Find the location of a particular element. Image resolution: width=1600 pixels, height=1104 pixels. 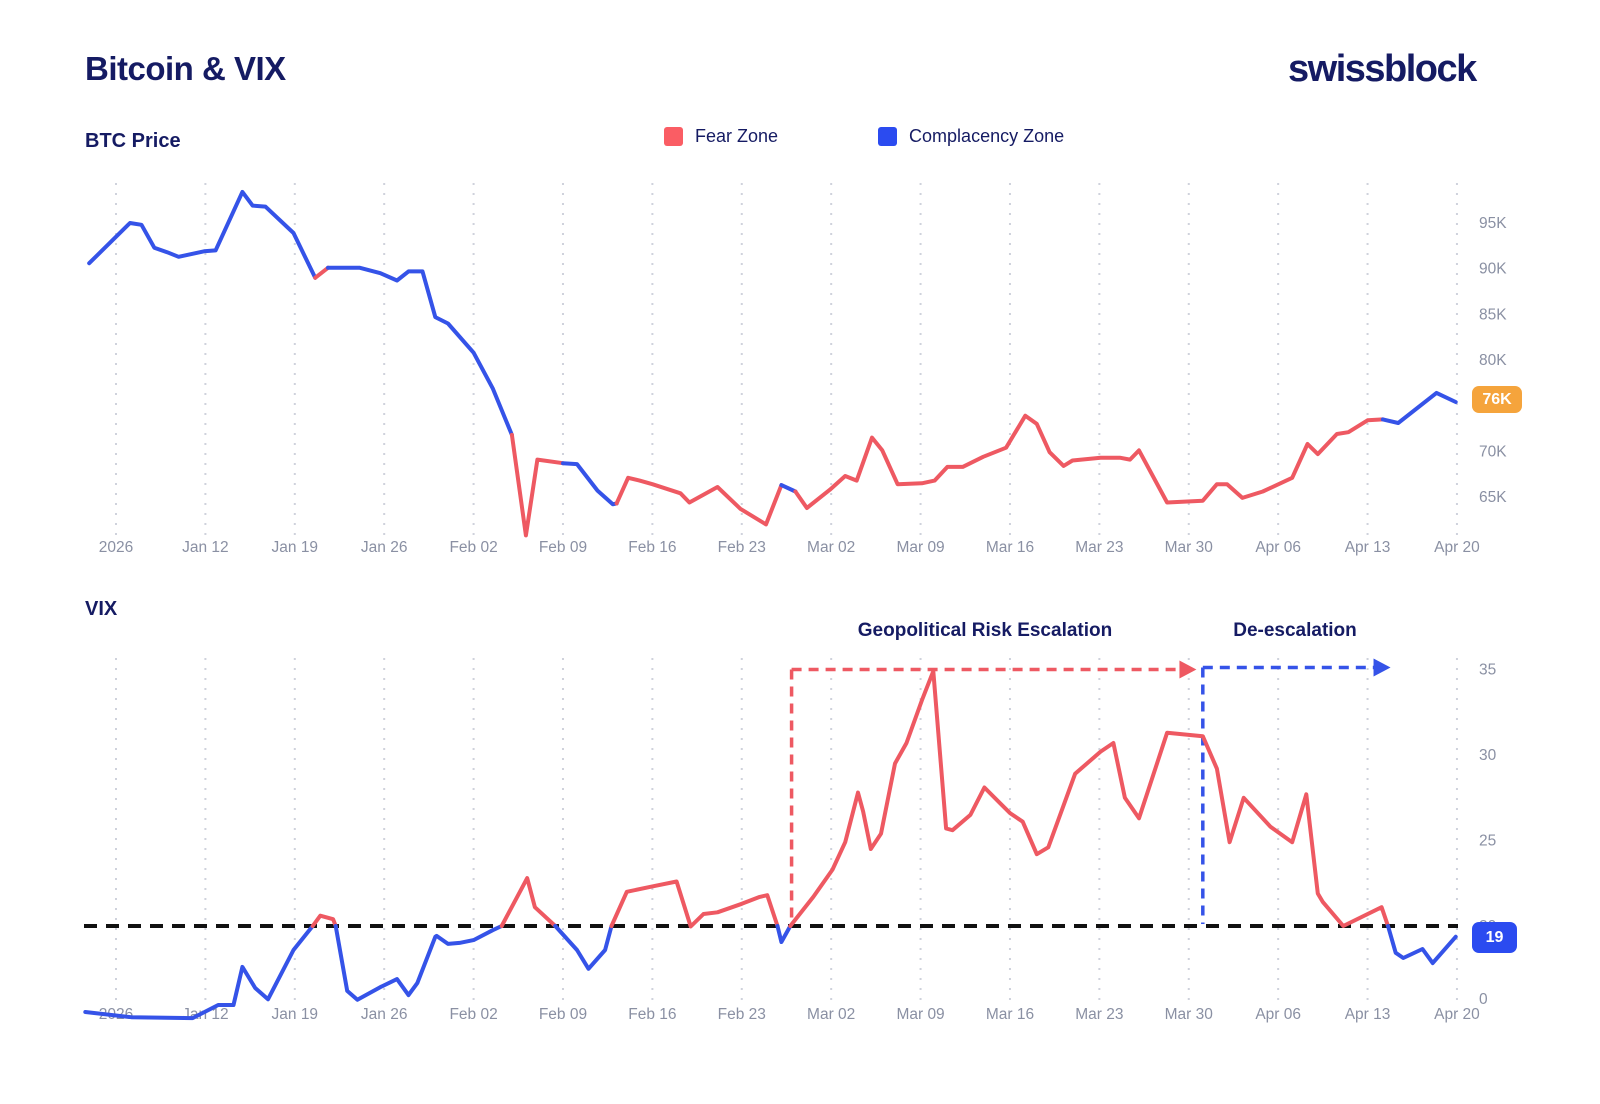

de-escalation-annotation: De-escalation is located at coordinates (1295, 630).